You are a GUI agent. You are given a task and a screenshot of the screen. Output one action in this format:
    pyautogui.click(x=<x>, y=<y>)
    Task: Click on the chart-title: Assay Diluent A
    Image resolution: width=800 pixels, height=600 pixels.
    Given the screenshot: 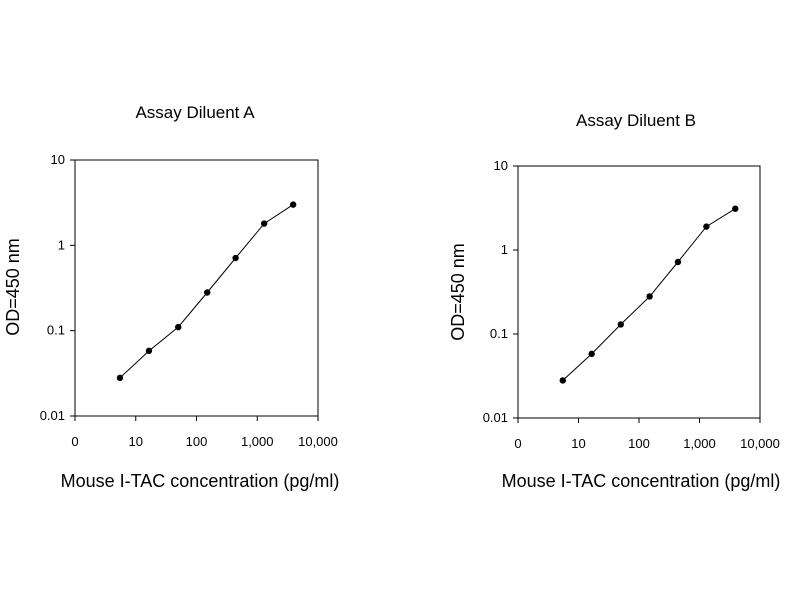 What is the action you would take?
    pyautogui.click(x=195, y=112)
    